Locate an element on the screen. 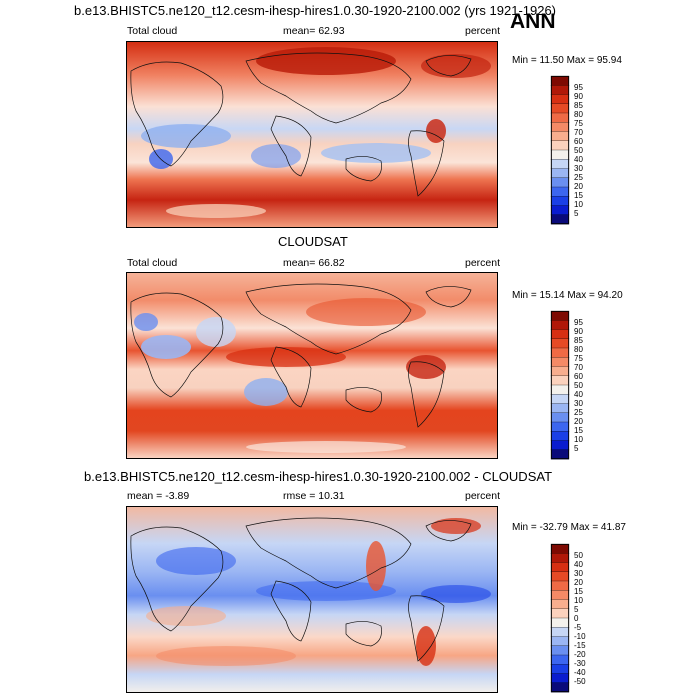 The height and width of the screenshot is (700, 700). obs-colorbar is located at coordinates (560, 385).